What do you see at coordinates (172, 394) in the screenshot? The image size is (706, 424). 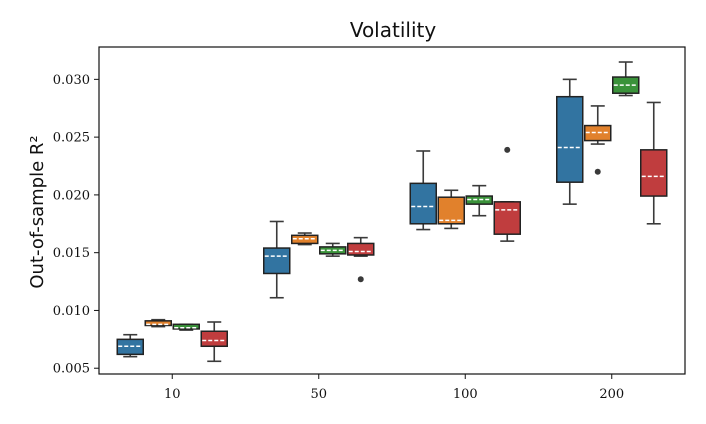 I see `x-tick-label: 10` at bounding box center [172, 394].